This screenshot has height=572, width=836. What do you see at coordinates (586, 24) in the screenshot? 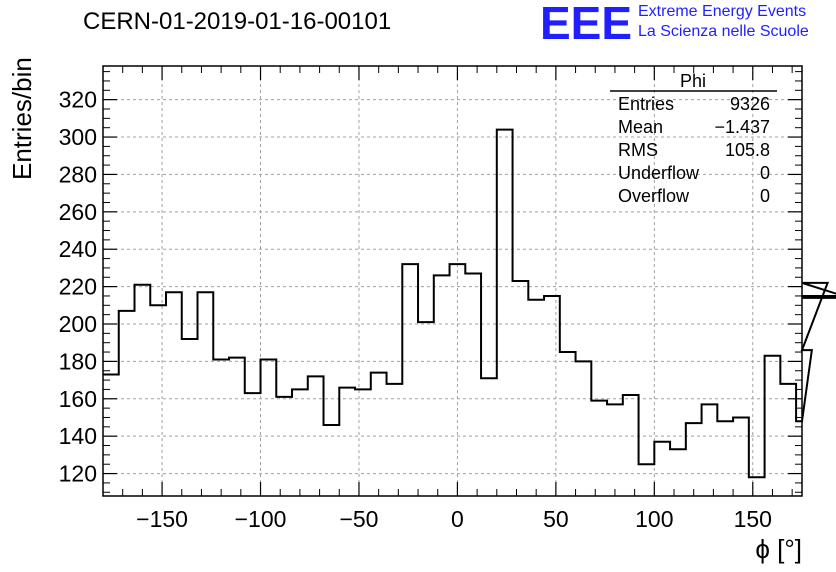
I see `eee-logo: EEE` at bounding box center [586, 24].